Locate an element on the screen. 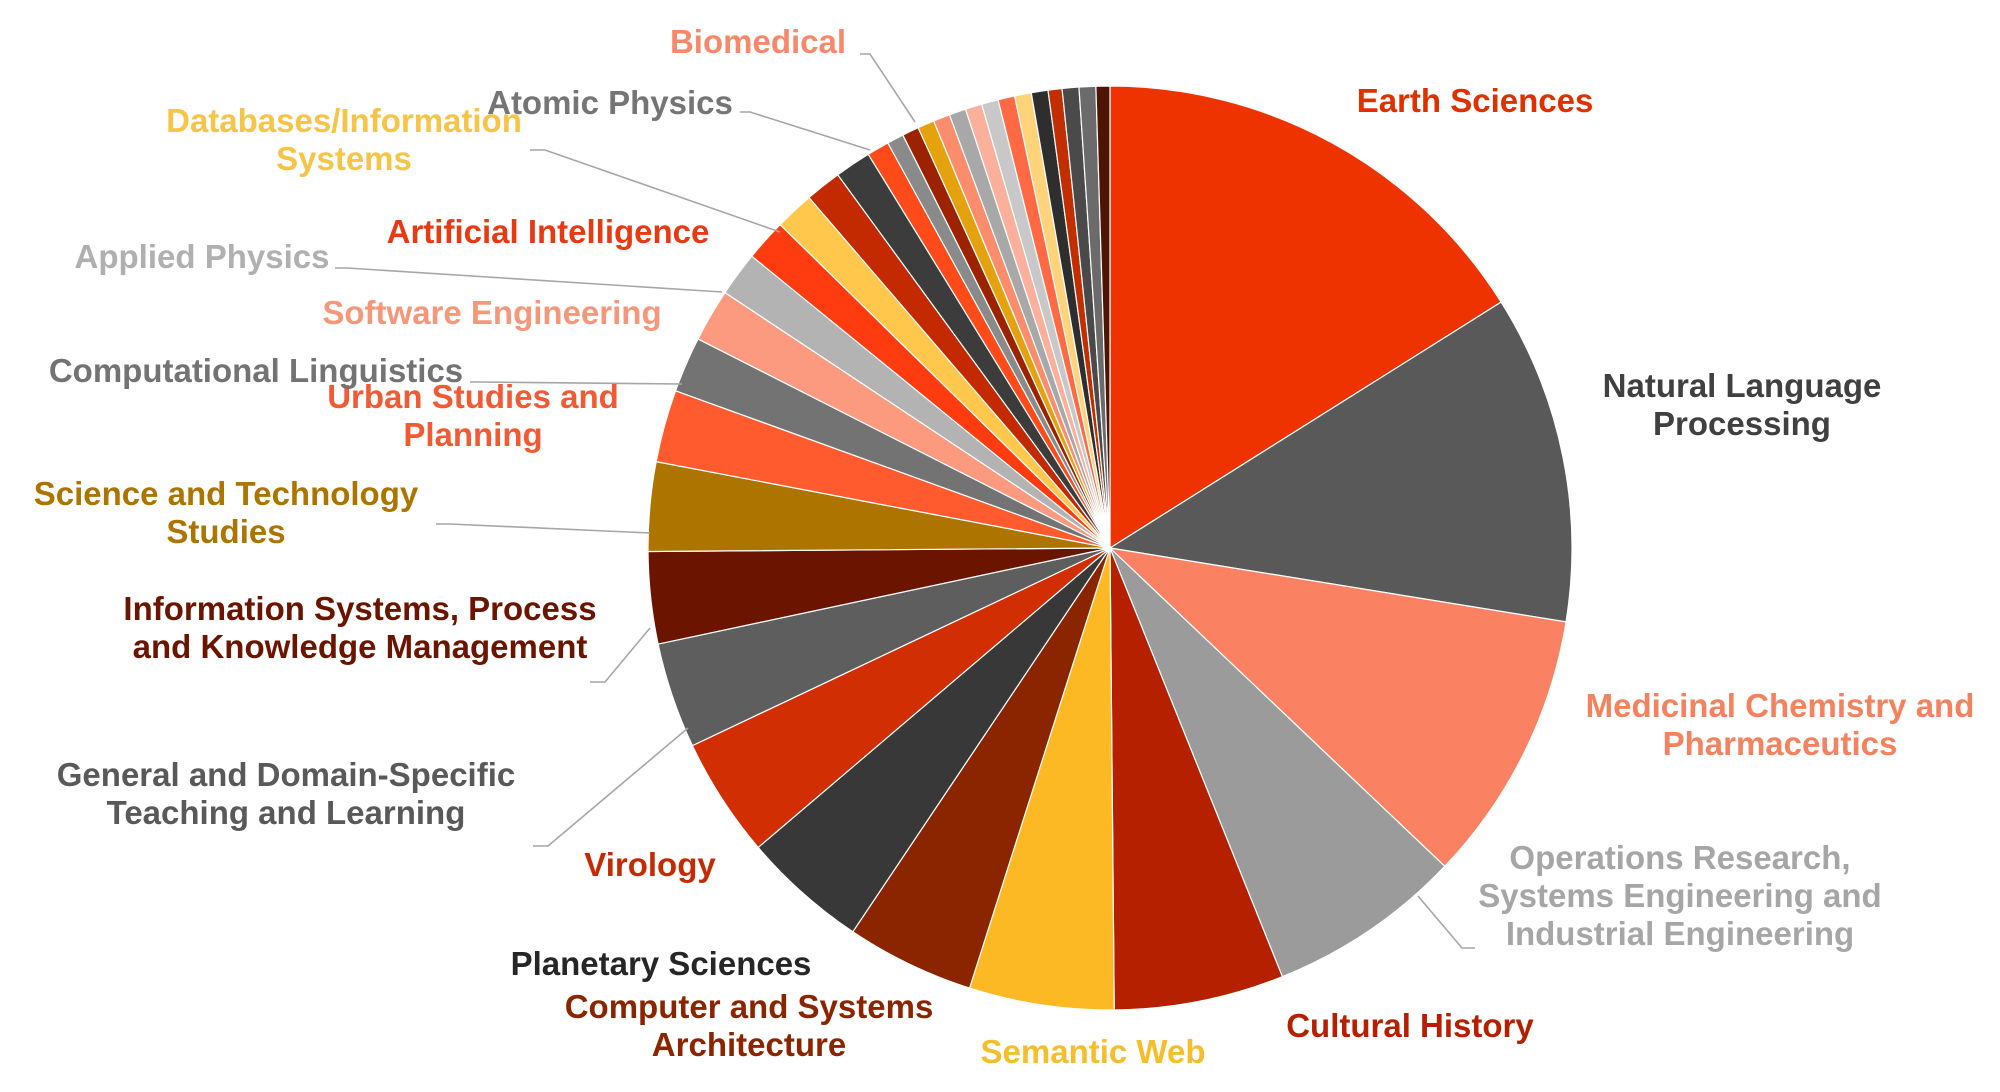 The height and width of the screenshot is (1092, 2000). pie-slice-cultural-history is located at coordinates (1196, 779).